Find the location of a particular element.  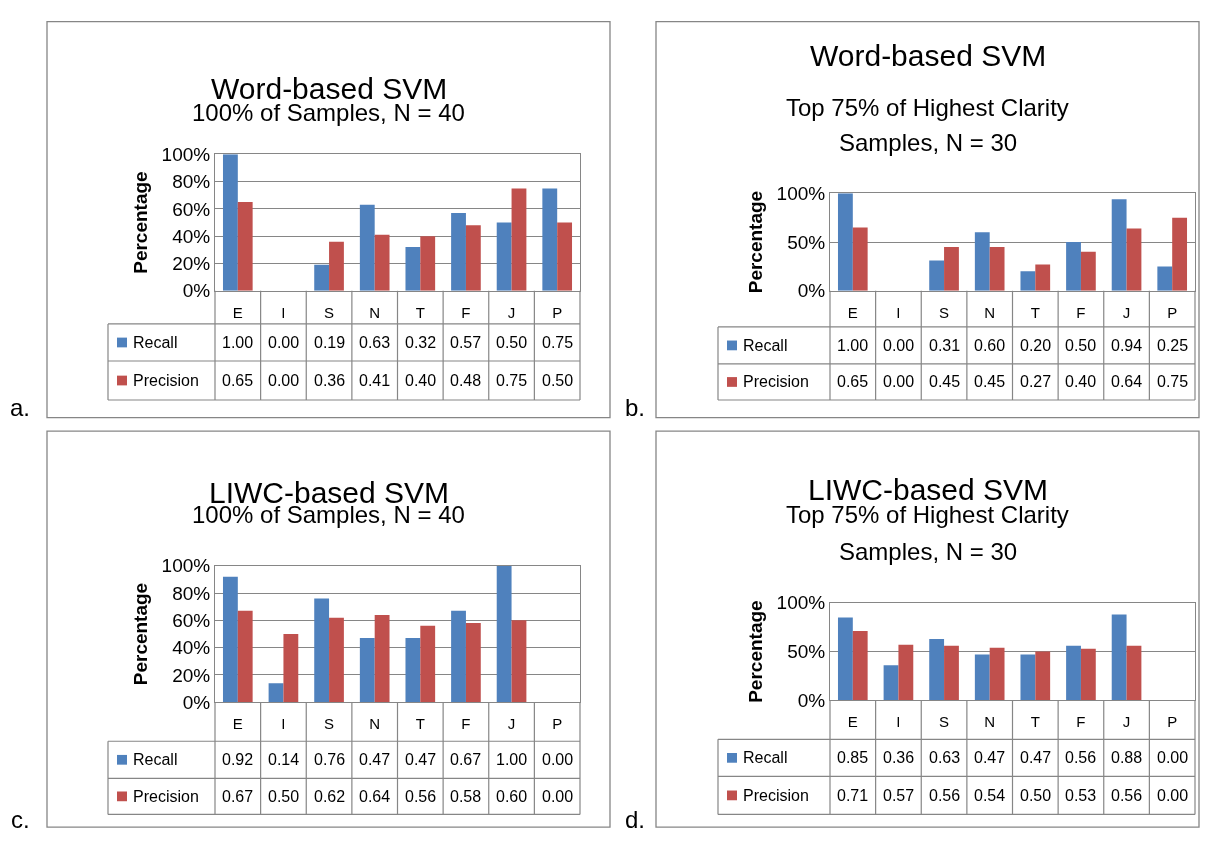

data-label: 0.71 is located at coordinates (853, 795).